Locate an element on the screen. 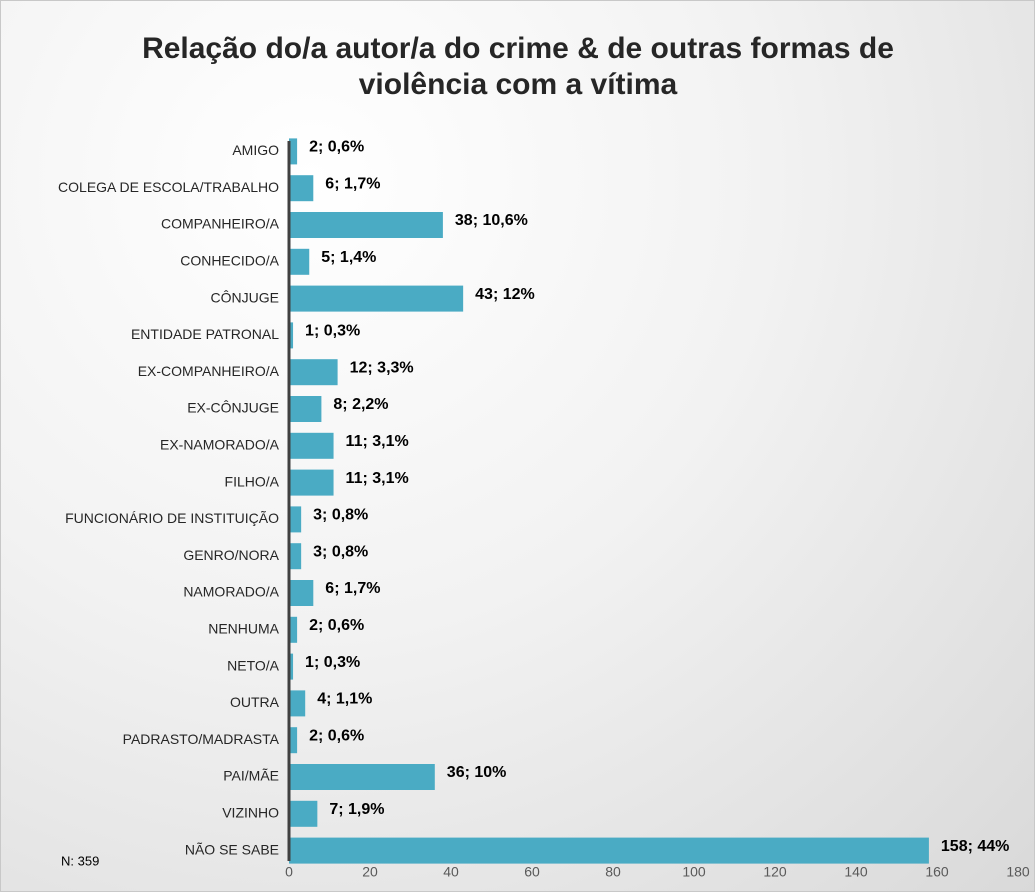 This screenshot has height=892, width=1035. y-tick-label: PADRASTO/MADRASTA is located at coordinates (201, 739).